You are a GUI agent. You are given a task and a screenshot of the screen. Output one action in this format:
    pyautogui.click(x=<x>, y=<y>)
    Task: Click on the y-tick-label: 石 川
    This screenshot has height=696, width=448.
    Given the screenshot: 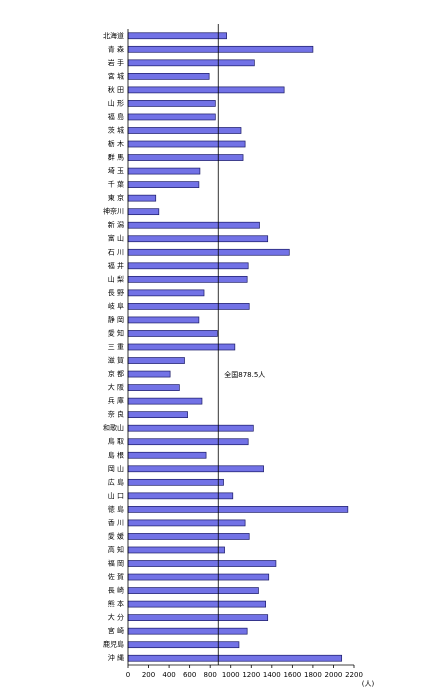 What is the action you would take?
    pyautogui.click(x=116, y=252)
    